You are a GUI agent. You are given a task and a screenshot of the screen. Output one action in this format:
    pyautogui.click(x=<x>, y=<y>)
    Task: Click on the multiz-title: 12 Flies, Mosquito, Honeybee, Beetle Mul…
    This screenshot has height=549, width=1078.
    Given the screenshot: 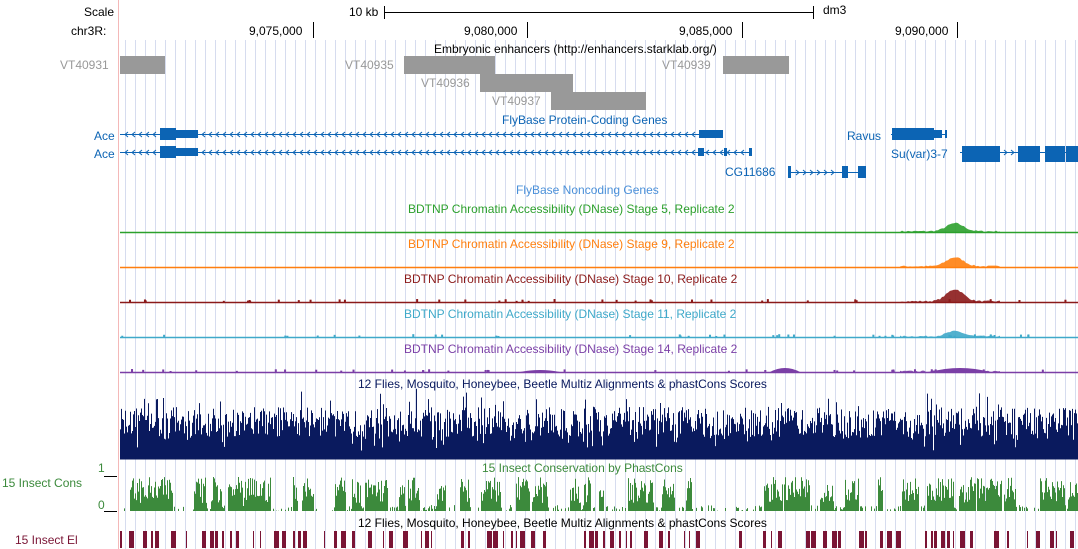 What is the action you would take?
    pyautogui.click(x=562, y=384)
    